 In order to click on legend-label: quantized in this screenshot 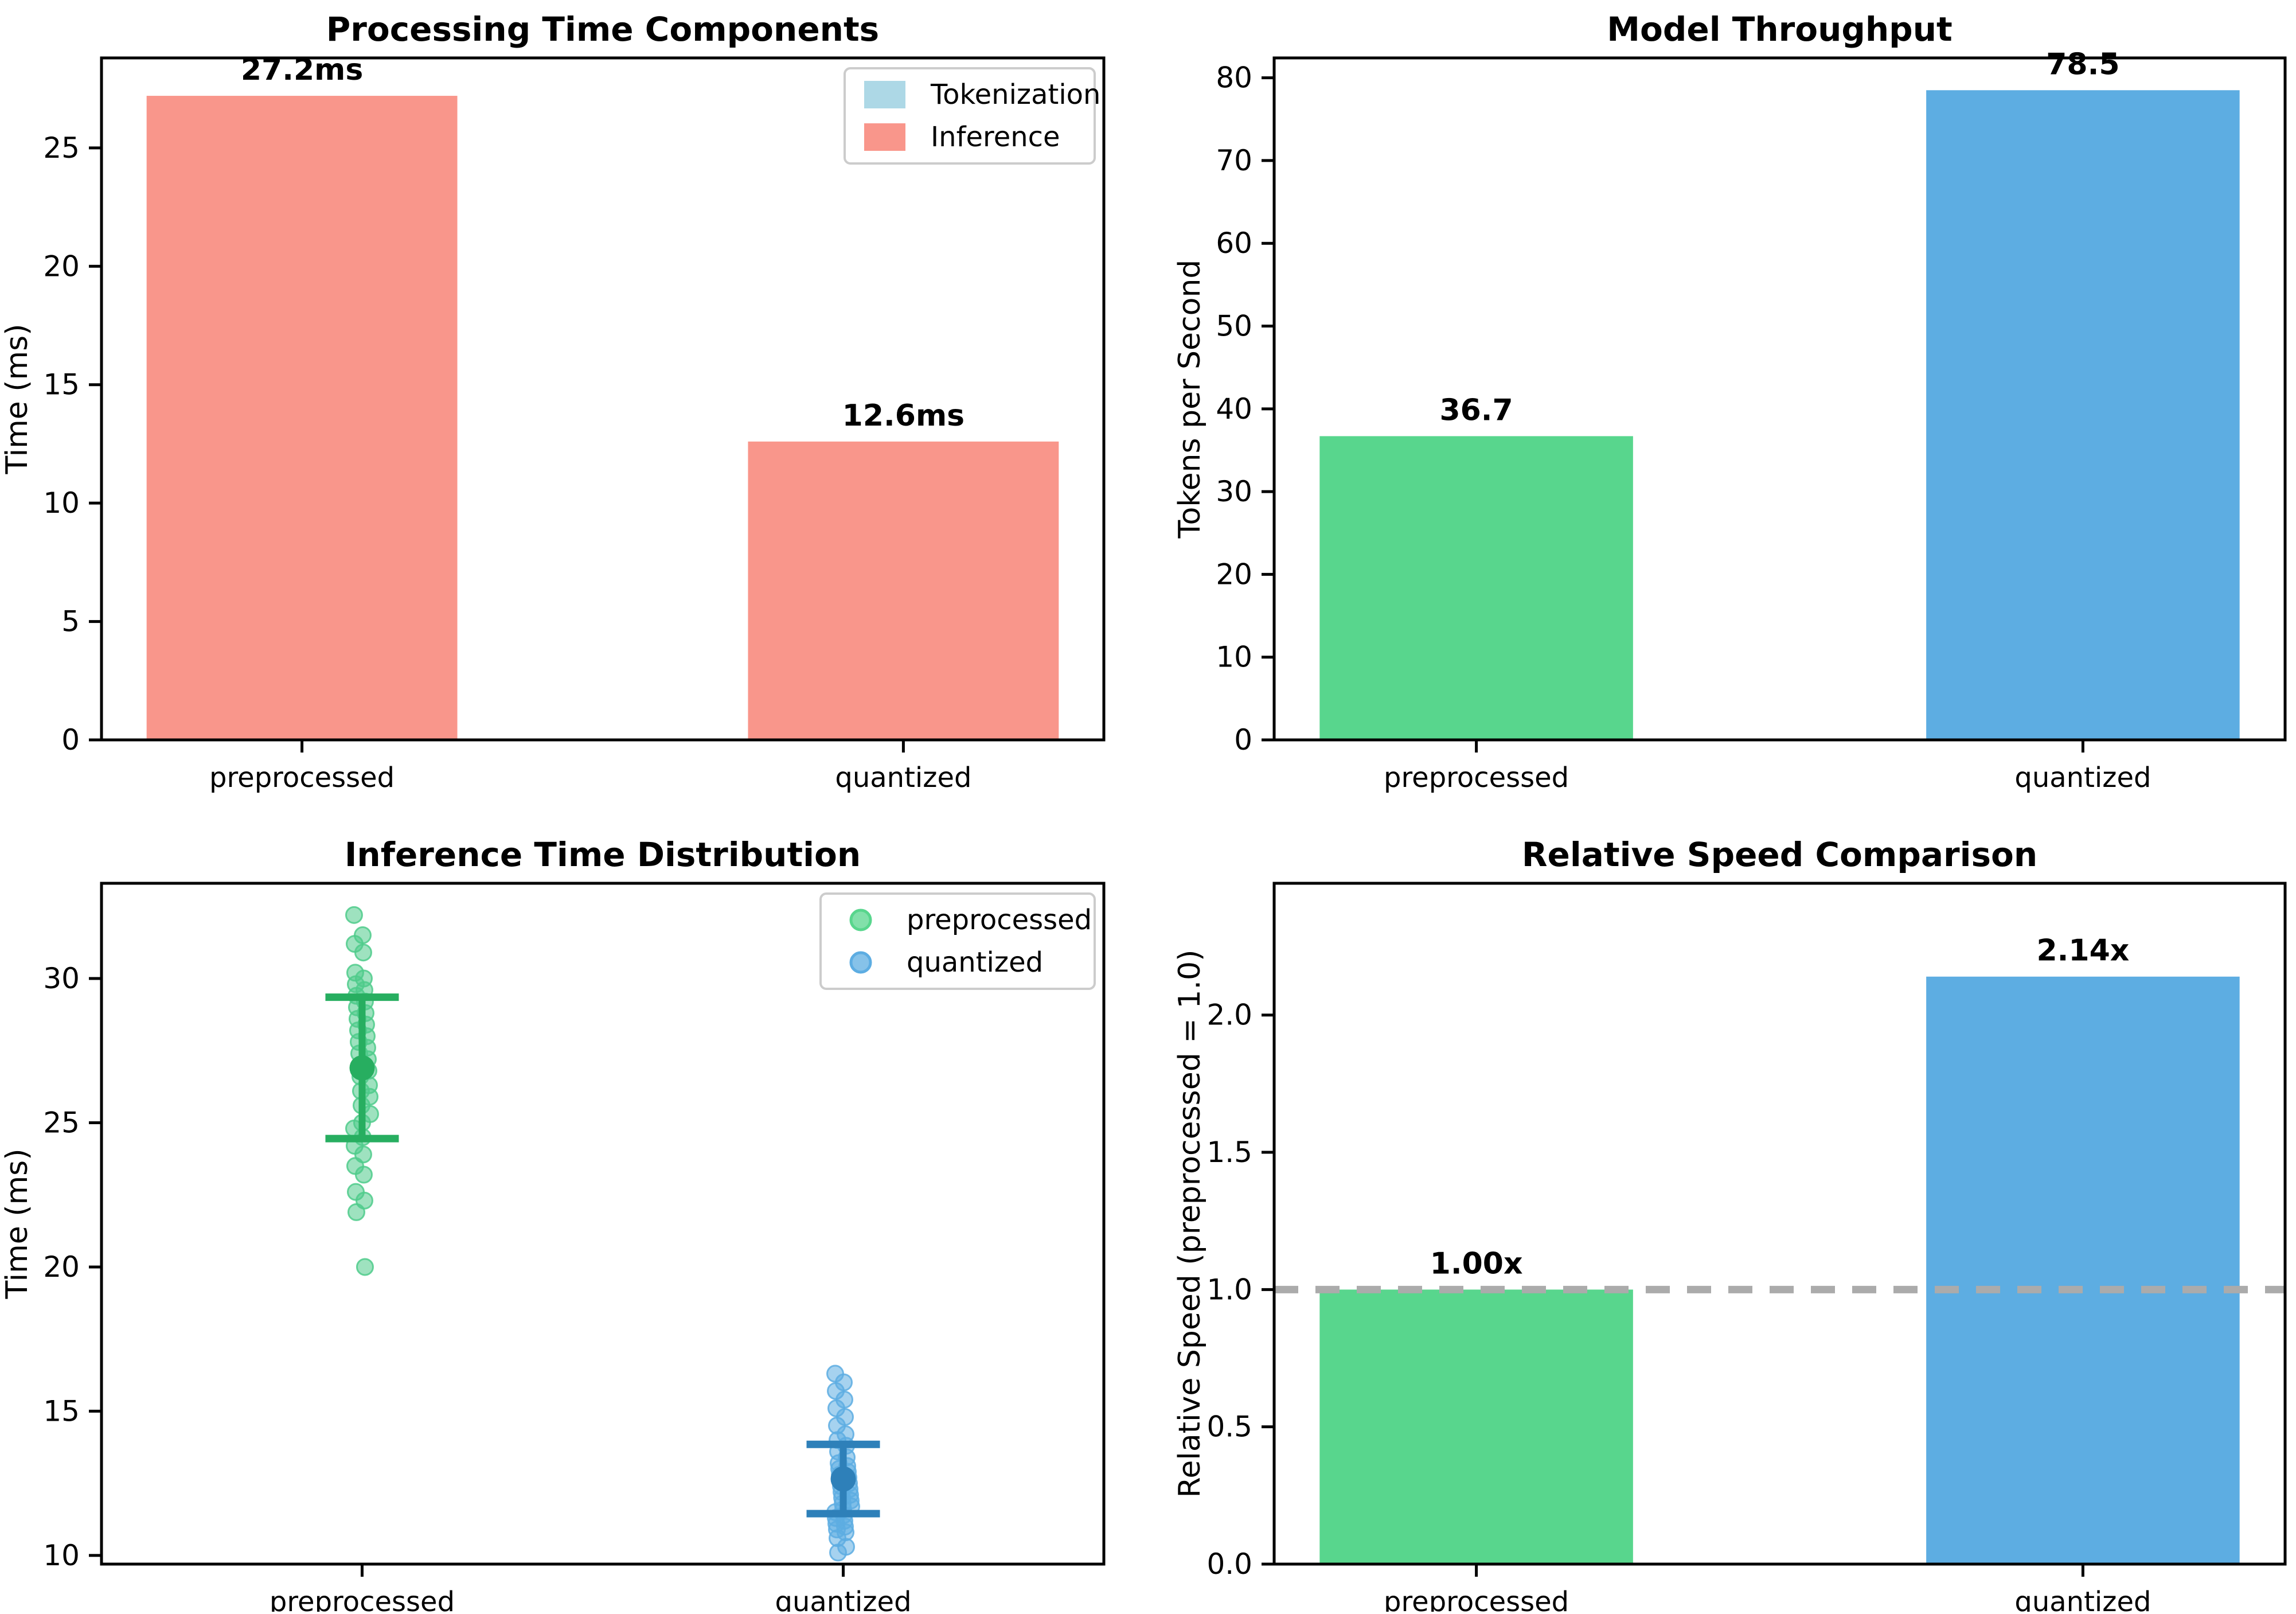, I will do `click(975, 962)`.